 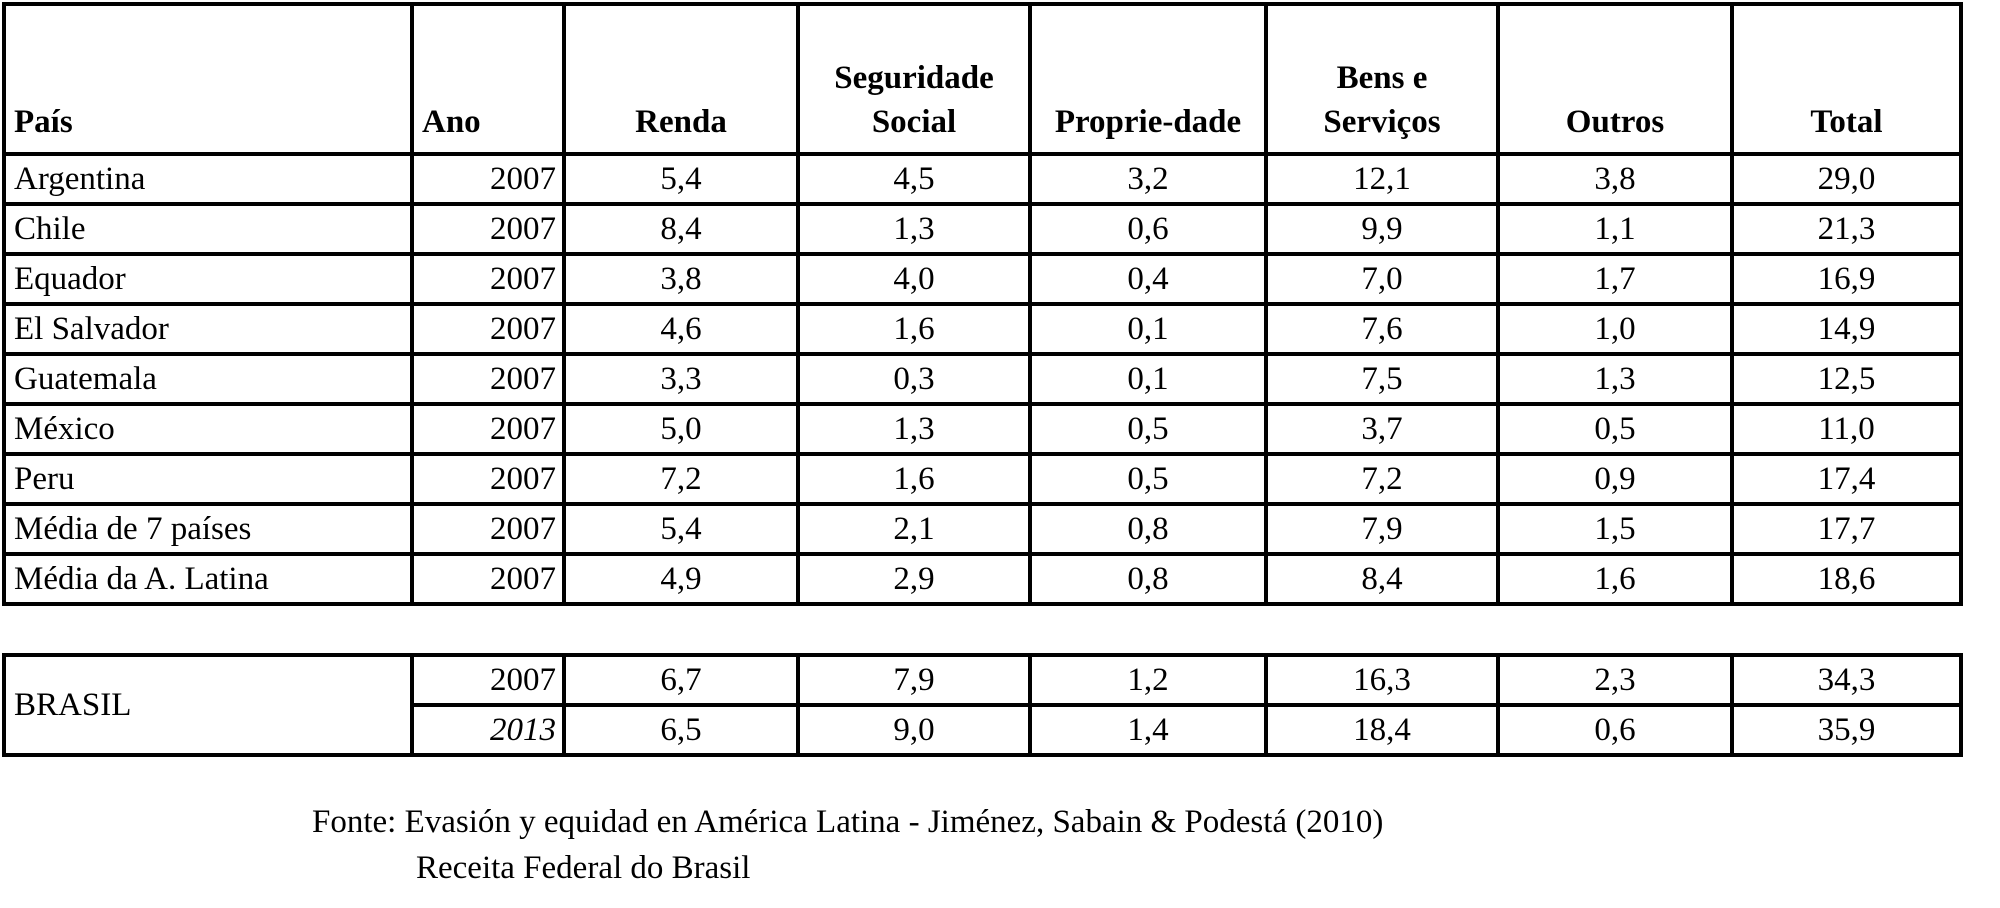 What do you see at coordinates (1148, 79) in the screenshot?
I see `header-propriedade: Proprie-dade` at bounding box center [1148, 79].